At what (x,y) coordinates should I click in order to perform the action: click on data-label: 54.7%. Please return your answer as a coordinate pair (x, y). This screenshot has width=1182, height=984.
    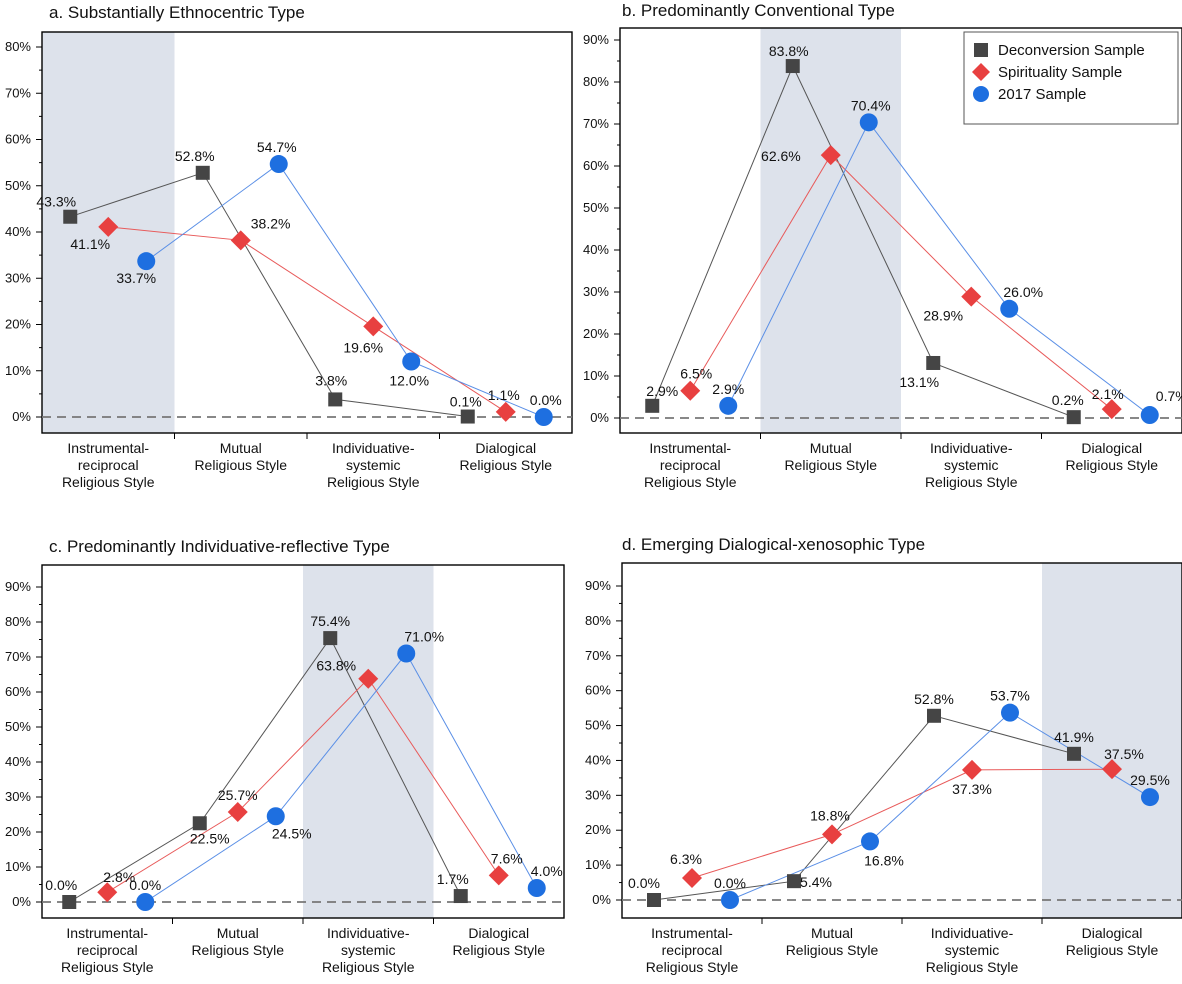
    Looking at the image, I should click on (277, 147).